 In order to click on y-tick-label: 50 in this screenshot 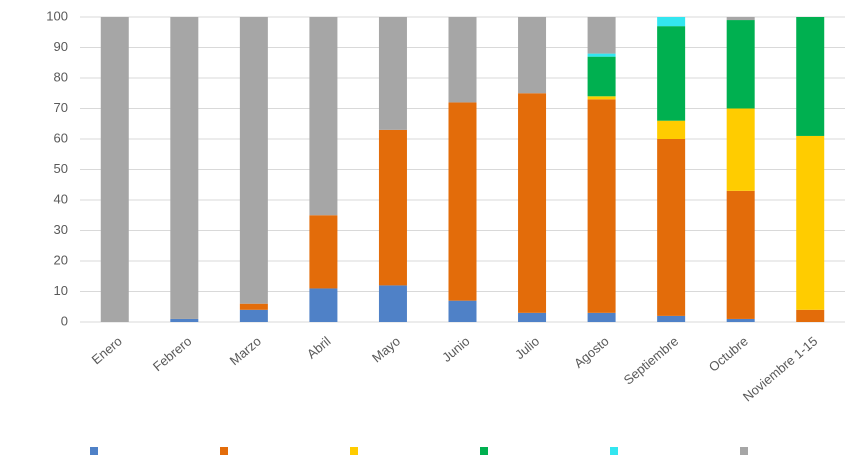, I will do `click(61, 168)`.